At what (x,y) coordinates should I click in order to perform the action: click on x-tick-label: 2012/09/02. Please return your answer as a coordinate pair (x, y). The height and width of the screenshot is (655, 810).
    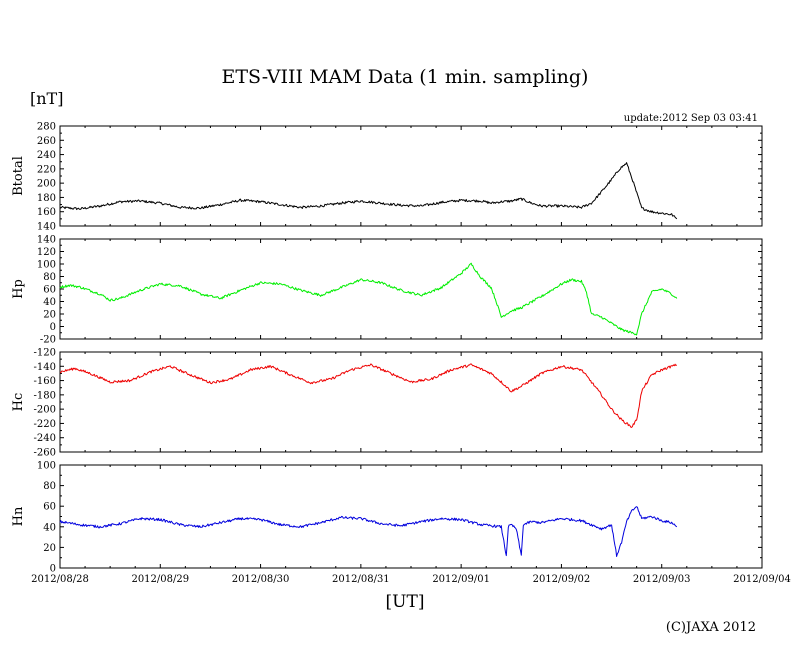
    Looking at the image, I should click on (562, 579).